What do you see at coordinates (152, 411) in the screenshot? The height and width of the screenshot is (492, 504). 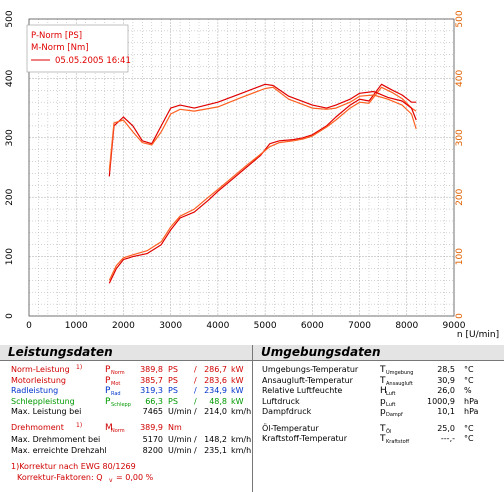 I see `row-value-1: 7465` at bounding box center [152, 411].